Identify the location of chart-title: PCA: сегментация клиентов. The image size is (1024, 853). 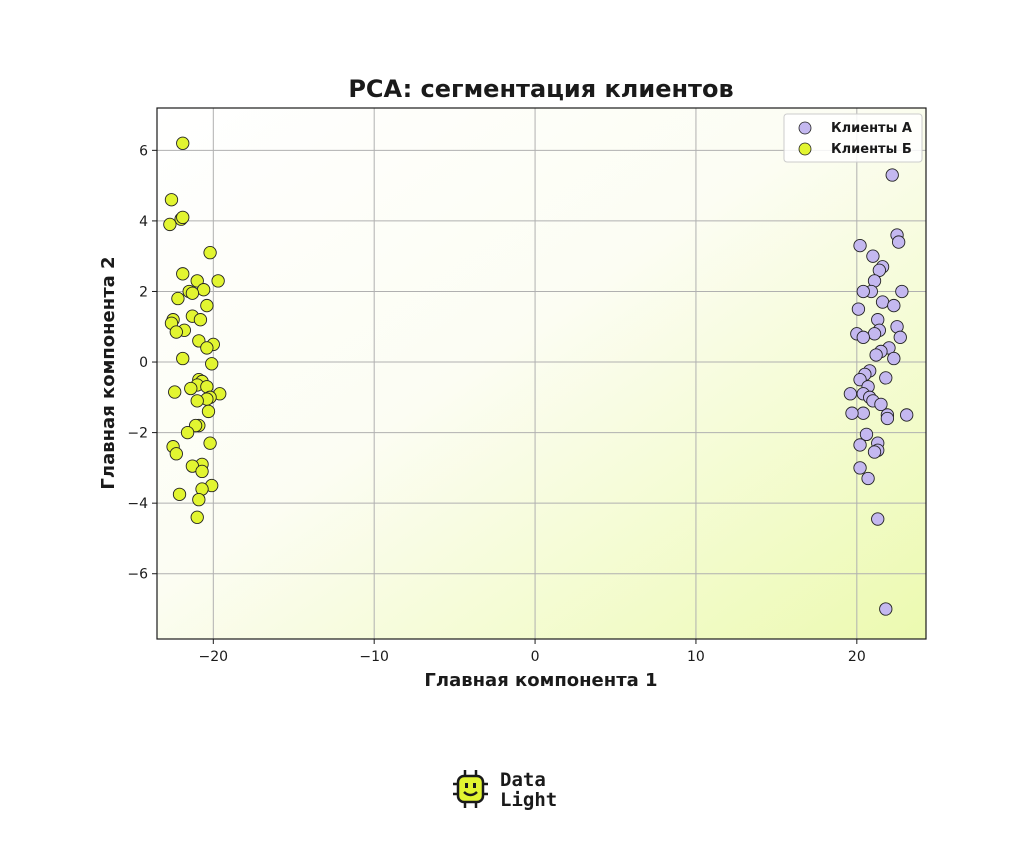
(540, 89).